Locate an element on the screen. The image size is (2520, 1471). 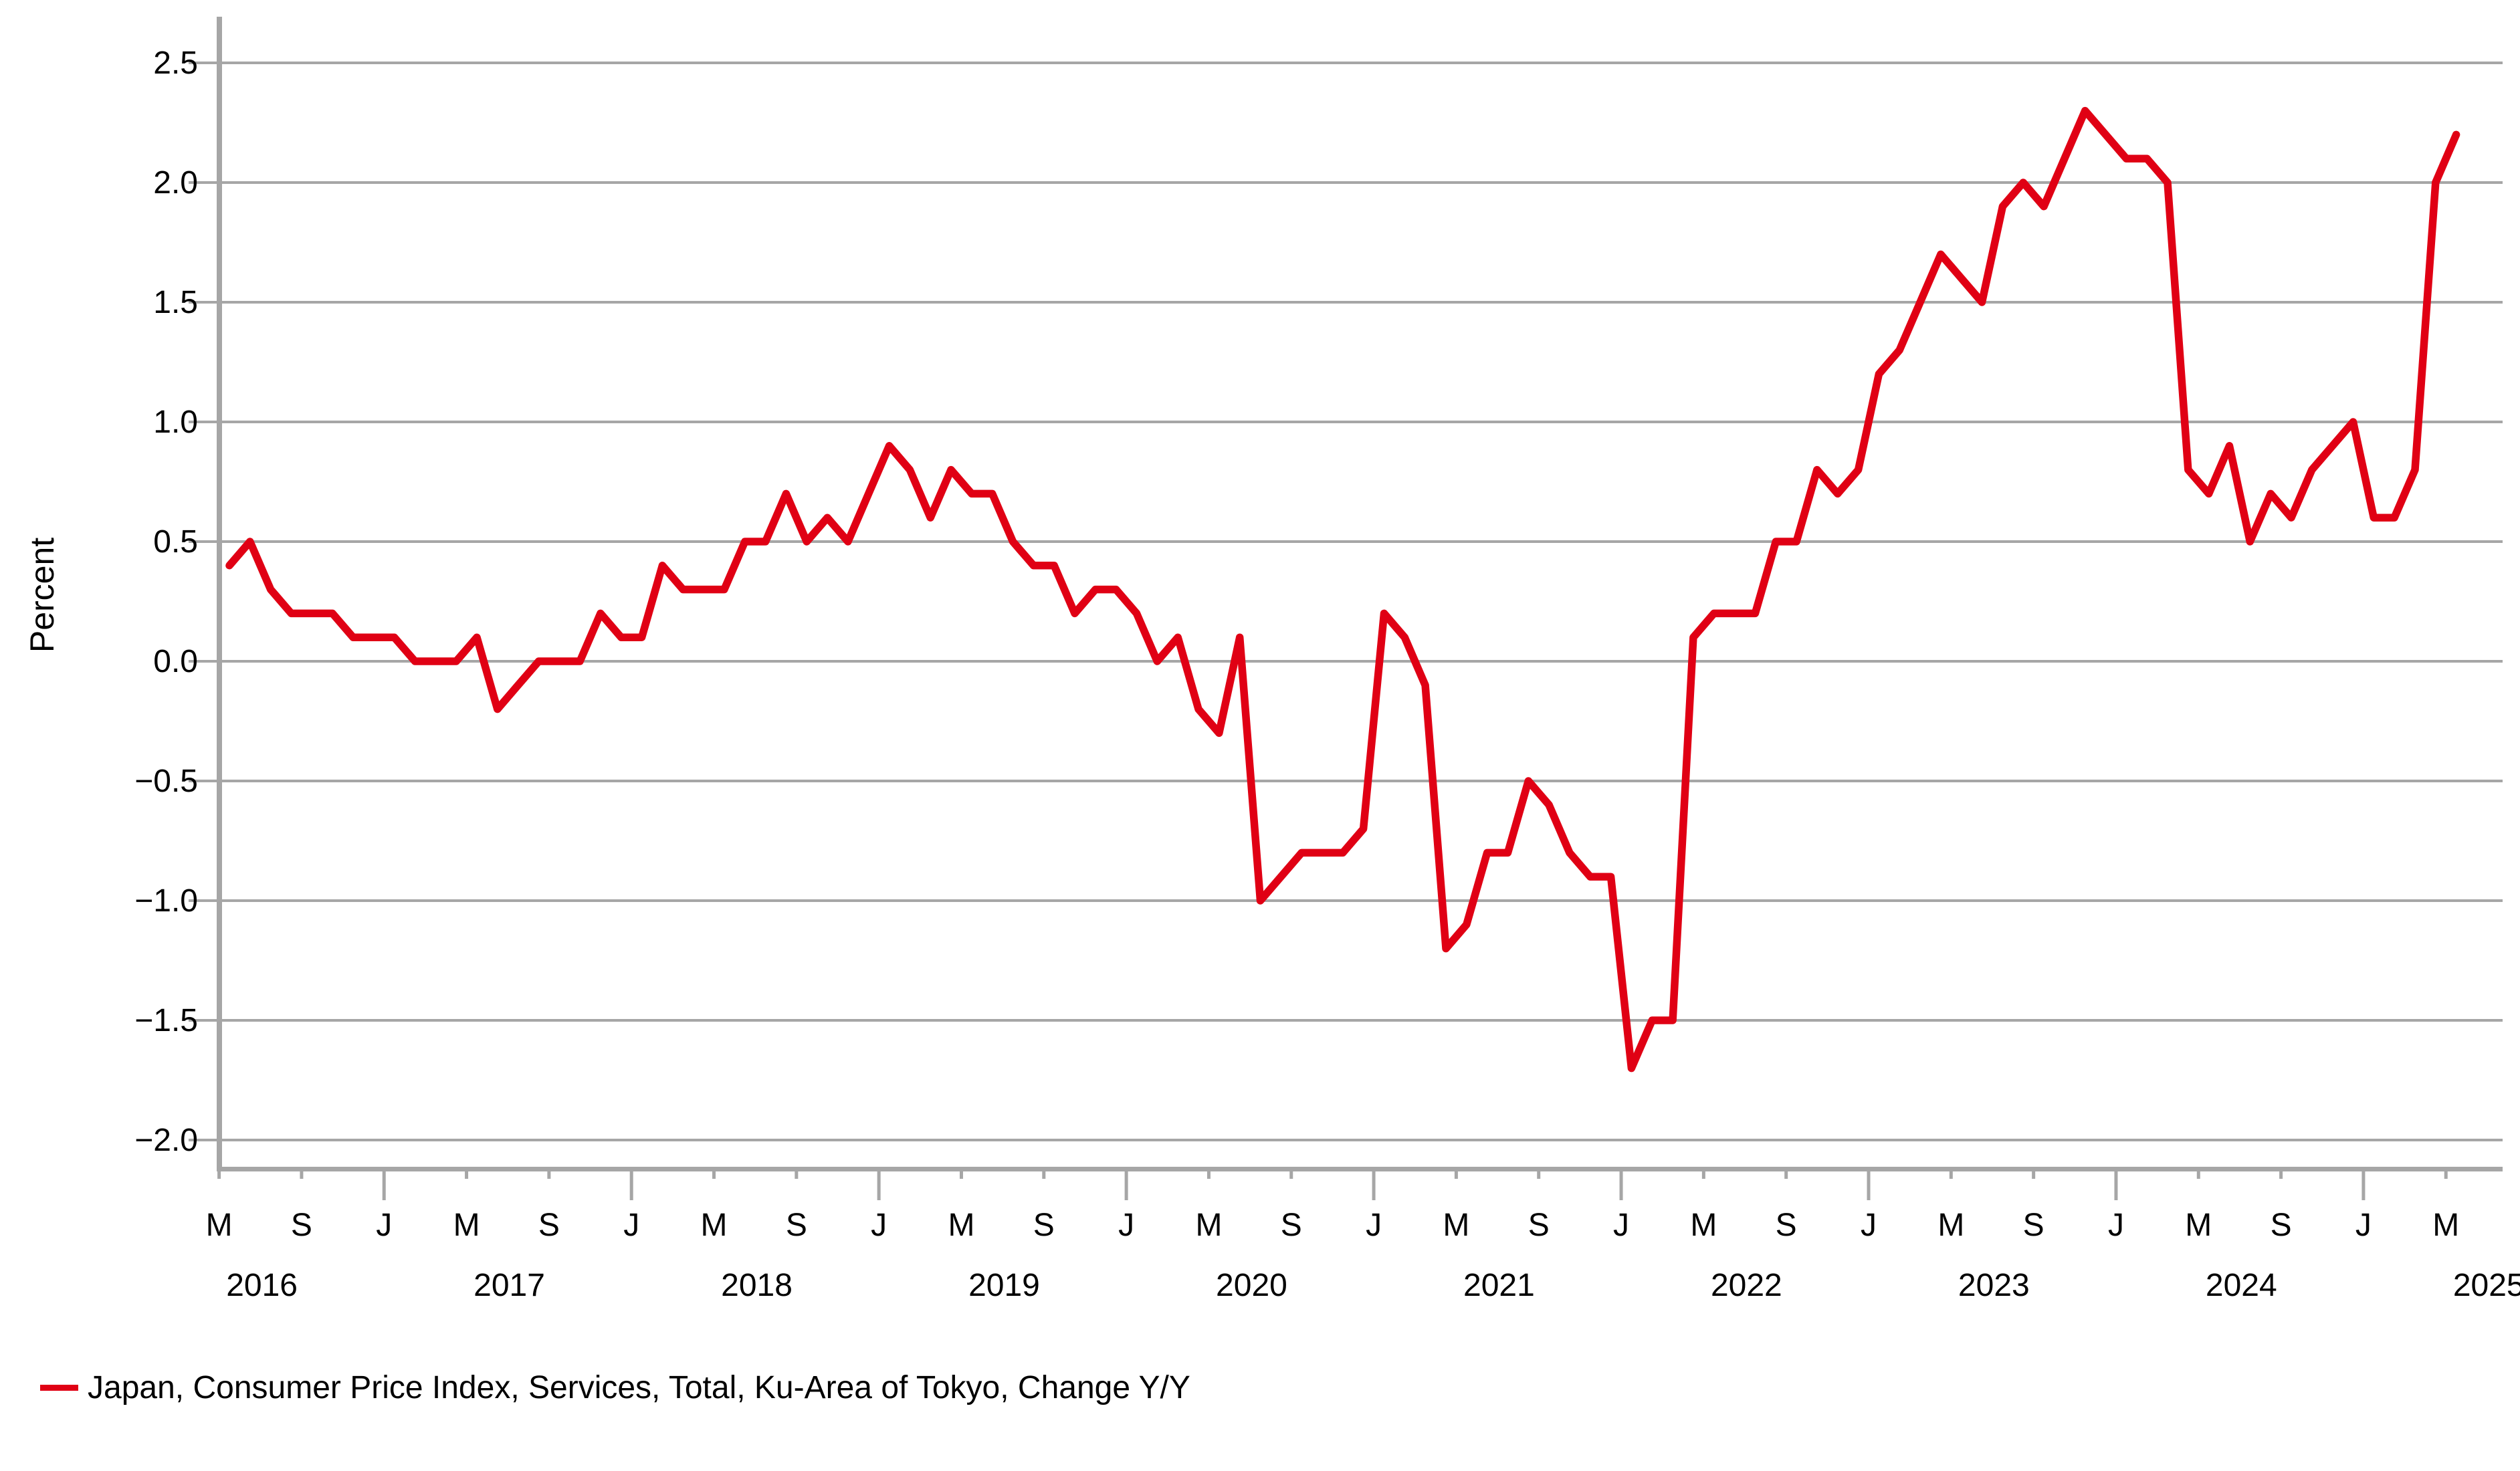
y-tick-label: 0.0 is located at coordinates (175, 661).